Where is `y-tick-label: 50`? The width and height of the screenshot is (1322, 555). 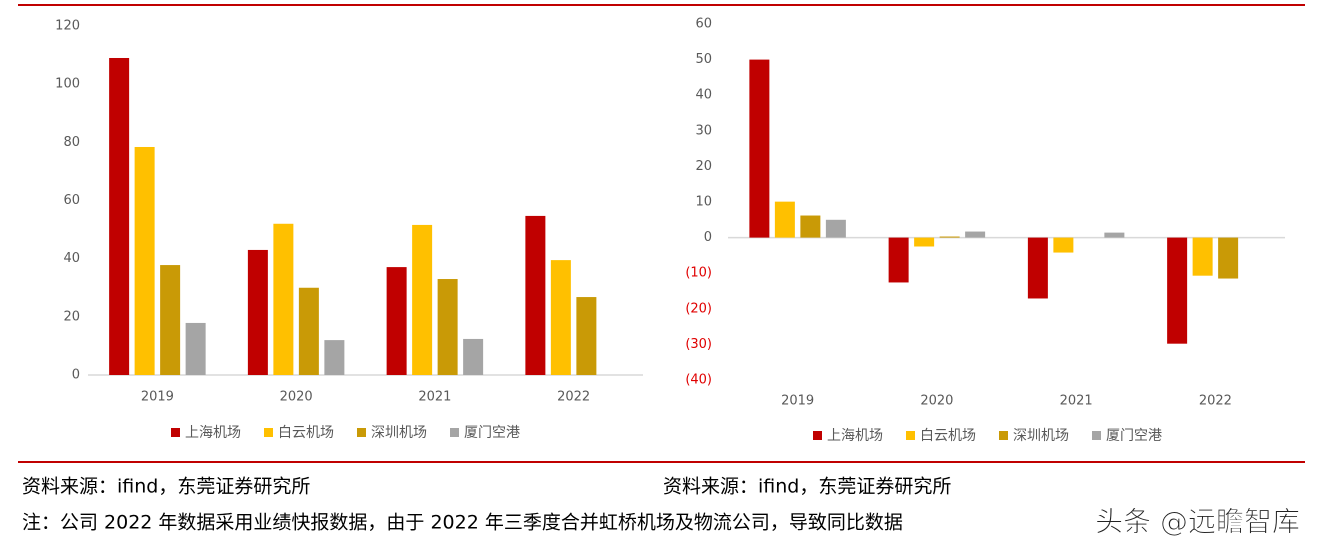 y-tick-label: 50 is located at coordinates (703, 59).